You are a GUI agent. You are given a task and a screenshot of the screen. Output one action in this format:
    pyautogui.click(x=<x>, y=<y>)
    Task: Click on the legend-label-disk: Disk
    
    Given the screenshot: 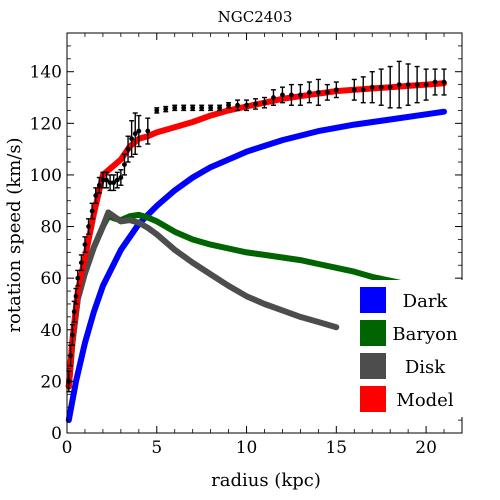 What is the action you would take?
    pyautogui.click(x=425, y=367)
    